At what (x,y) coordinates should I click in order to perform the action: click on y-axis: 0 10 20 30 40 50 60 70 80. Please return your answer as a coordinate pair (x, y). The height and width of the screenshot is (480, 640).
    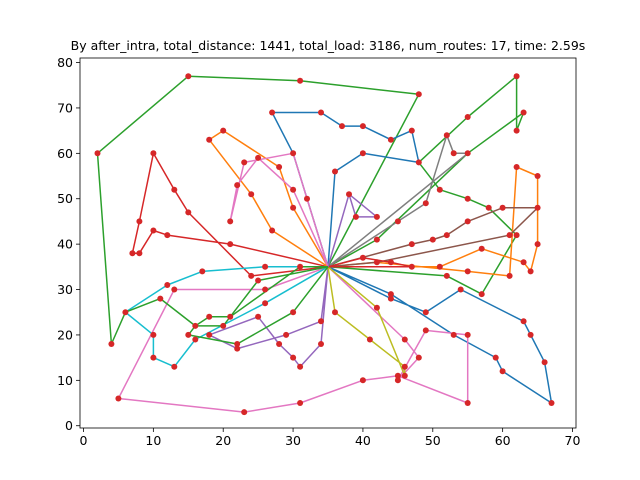
    Looking at the image, I should click on (68, 244).